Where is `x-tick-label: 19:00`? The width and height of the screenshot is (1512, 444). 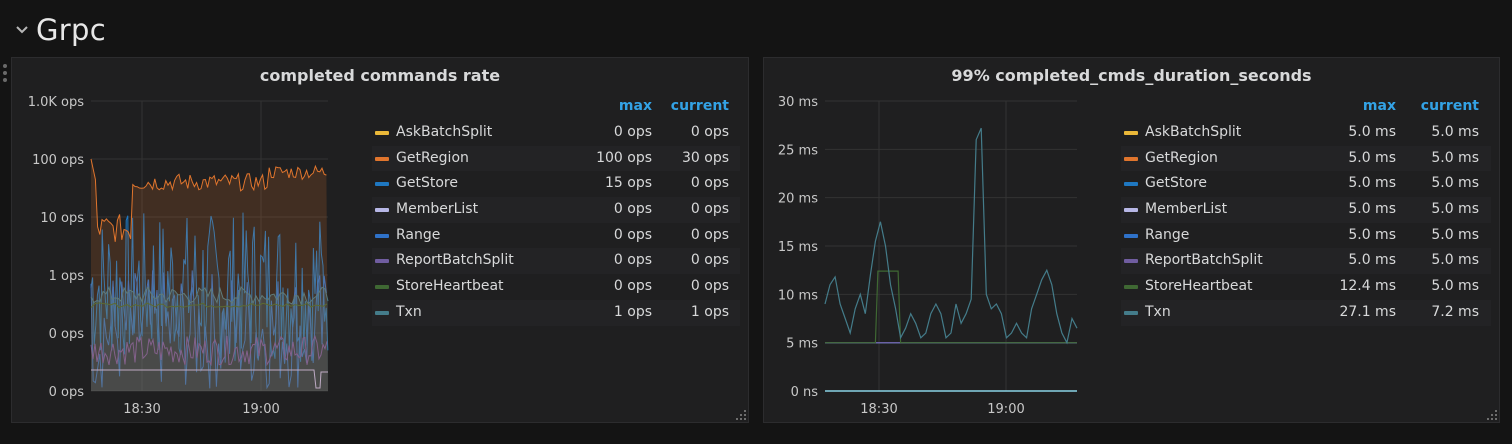 x-tick-label: 19:00 is located at coordinates (1005, 409).